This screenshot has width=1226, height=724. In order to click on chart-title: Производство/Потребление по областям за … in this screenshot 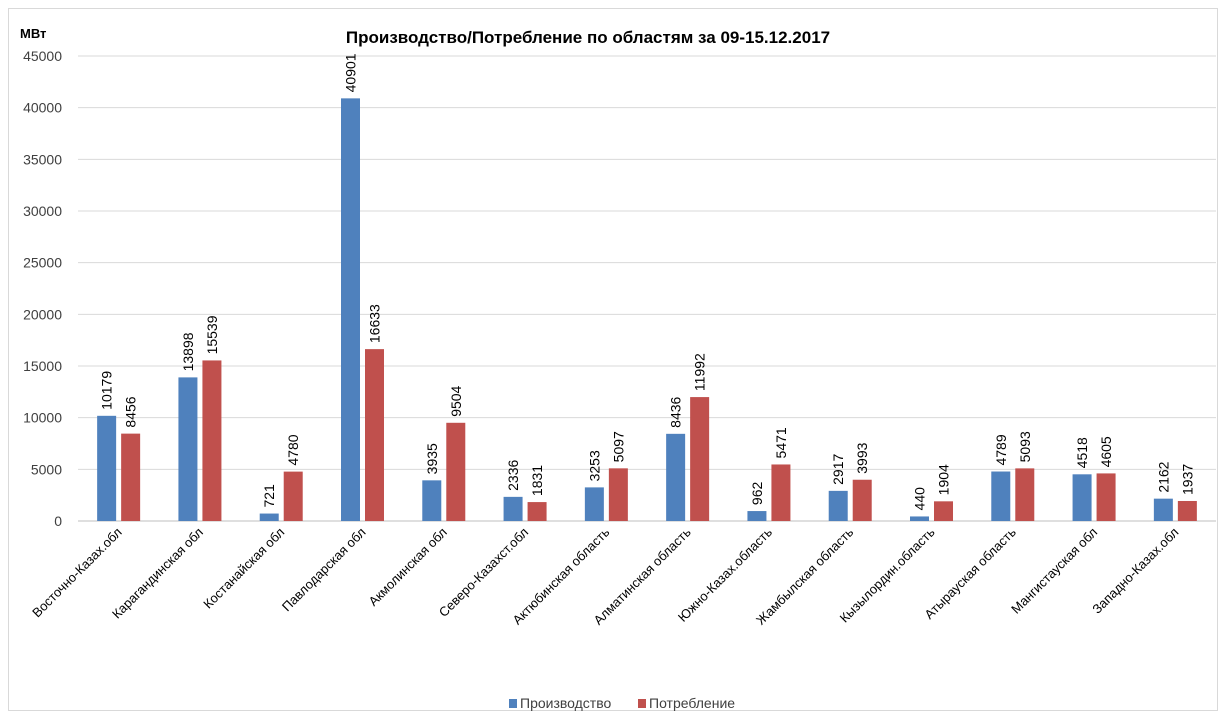, I will do `click(588, 37)`.